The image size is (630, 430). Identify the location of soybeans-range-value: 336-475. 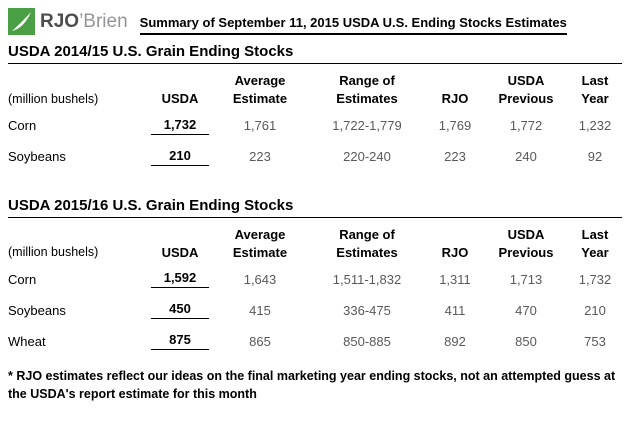
(367, 310).